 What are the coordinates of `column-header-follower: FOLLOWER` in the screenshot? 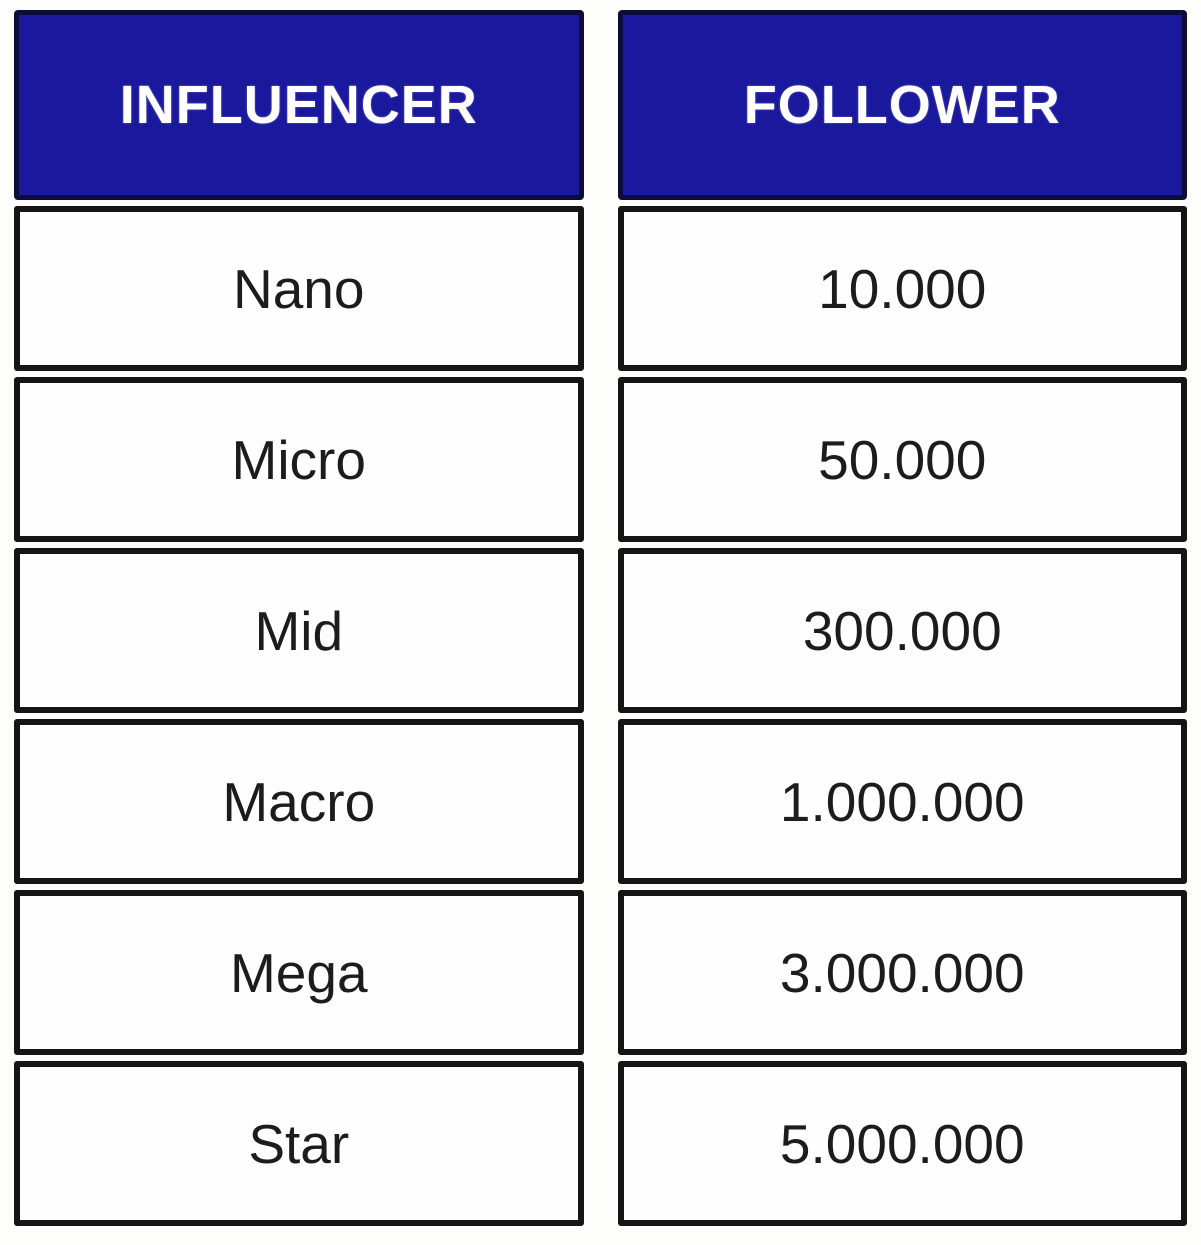 It's located at (902, 105).